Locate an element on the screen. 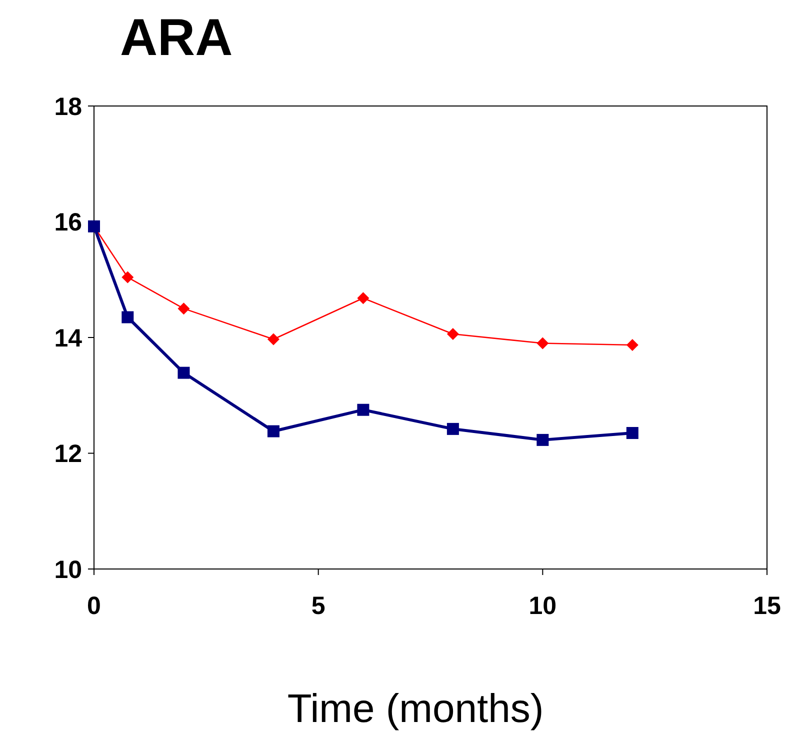 The width and height of the screenshot is (802, 733). y-tick-label: 18 is located at coordinates (68, 106).